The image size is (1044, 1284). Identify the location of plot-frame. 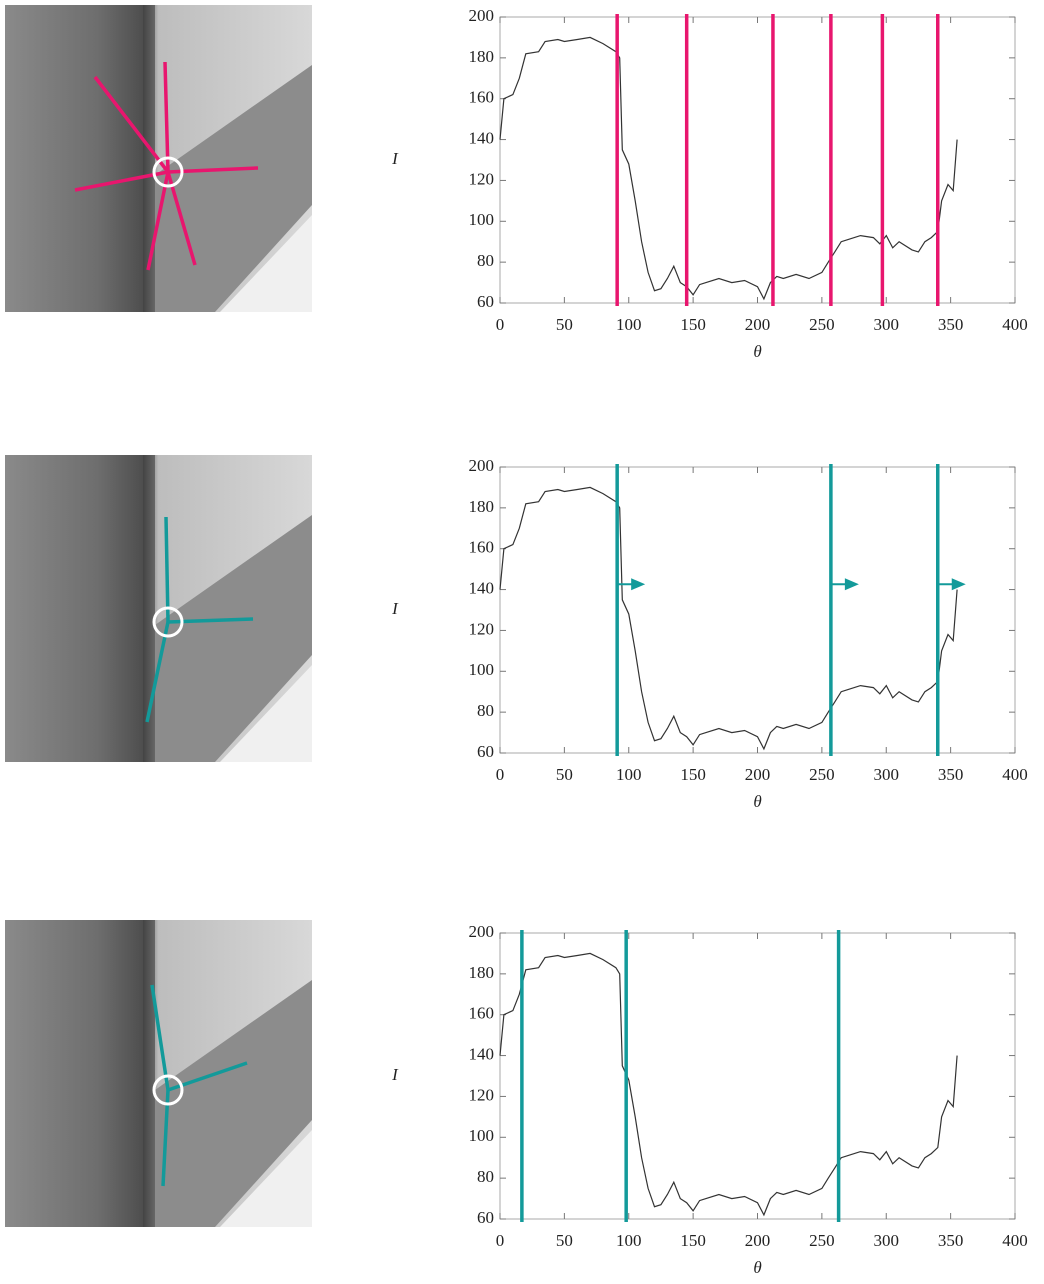
(757, 1076).